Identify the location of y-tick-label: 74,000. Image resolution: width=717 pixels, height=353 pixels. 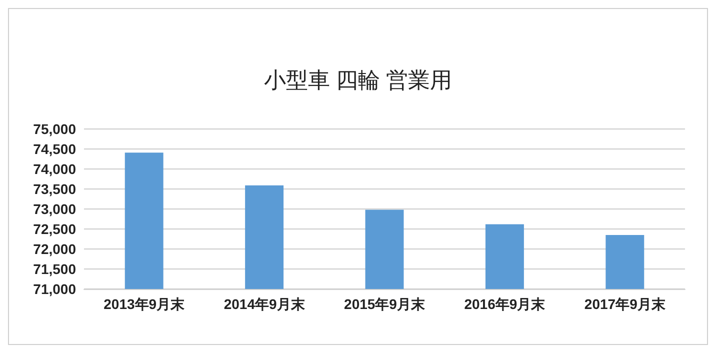
(54, 169).